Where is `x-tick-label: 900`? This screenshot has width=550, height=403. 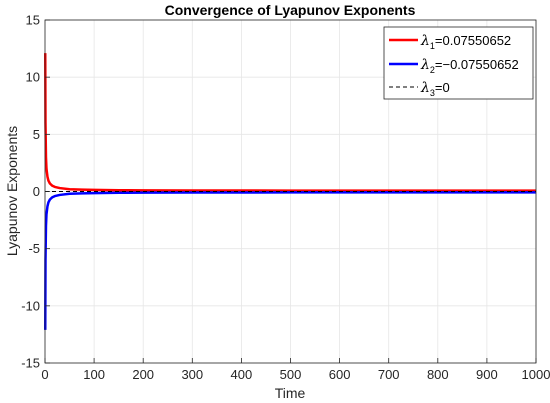
x-tick-label: 900 is located at coordinates (487, 374).